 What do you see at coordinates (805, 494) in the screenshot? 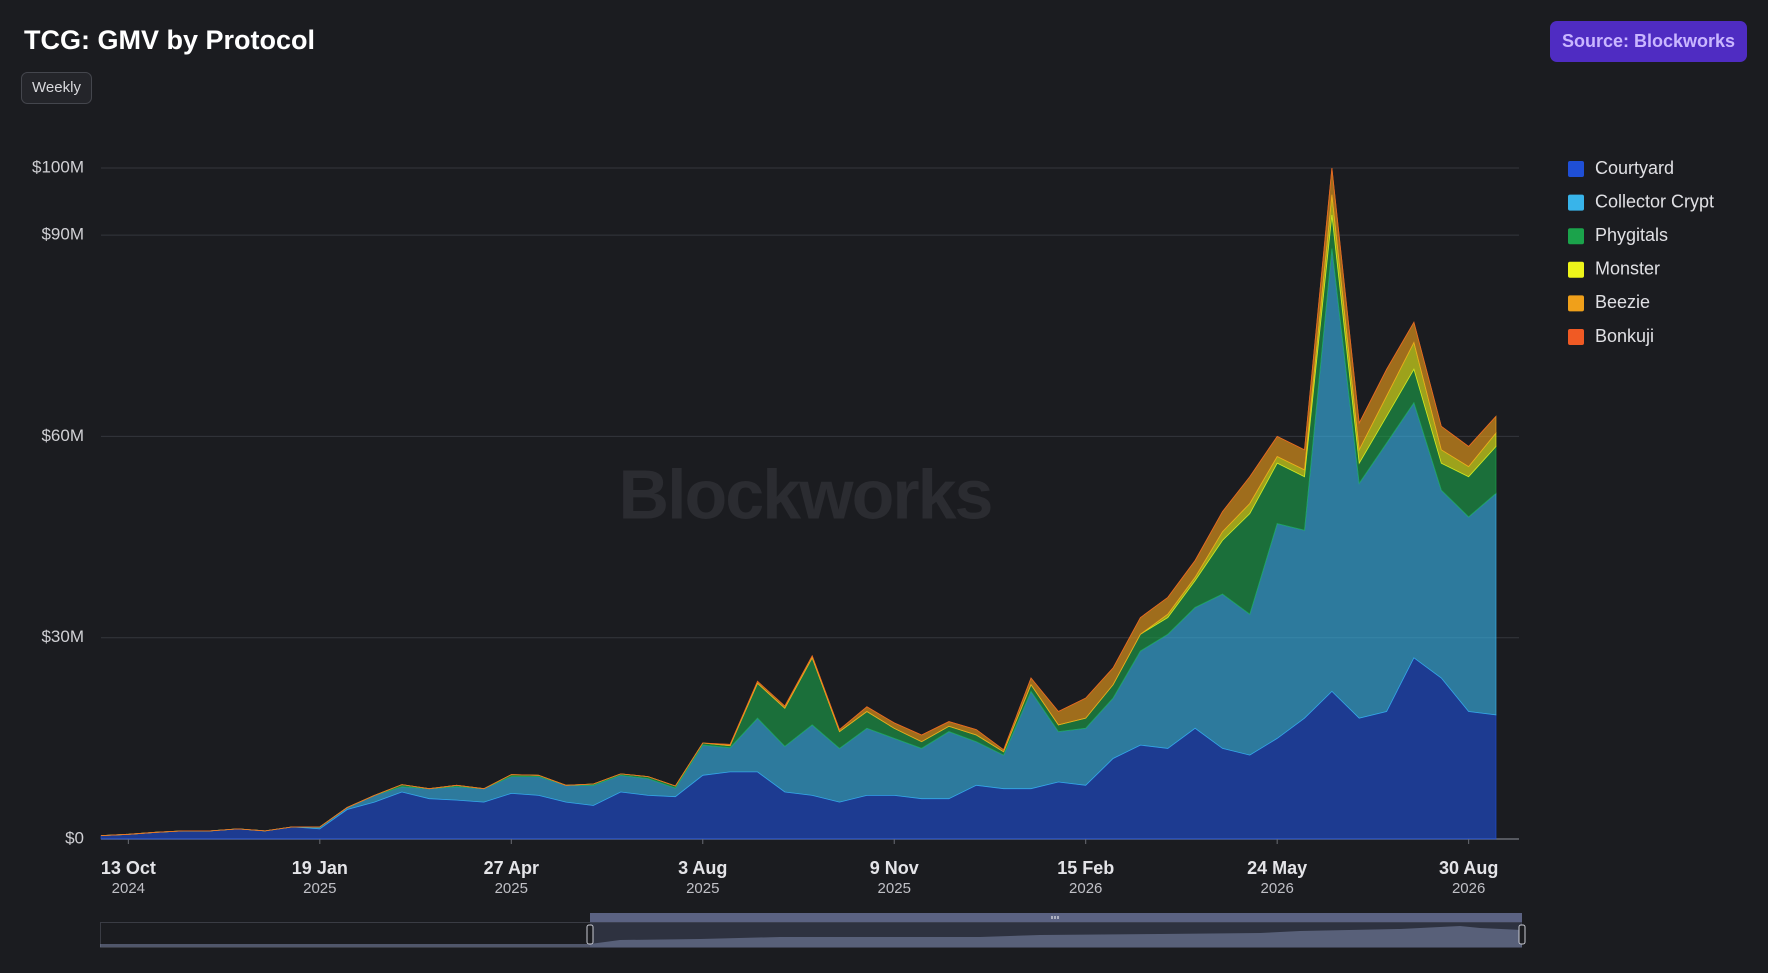
I see `watermark: Blockworks` at bounding box center [805, 494].